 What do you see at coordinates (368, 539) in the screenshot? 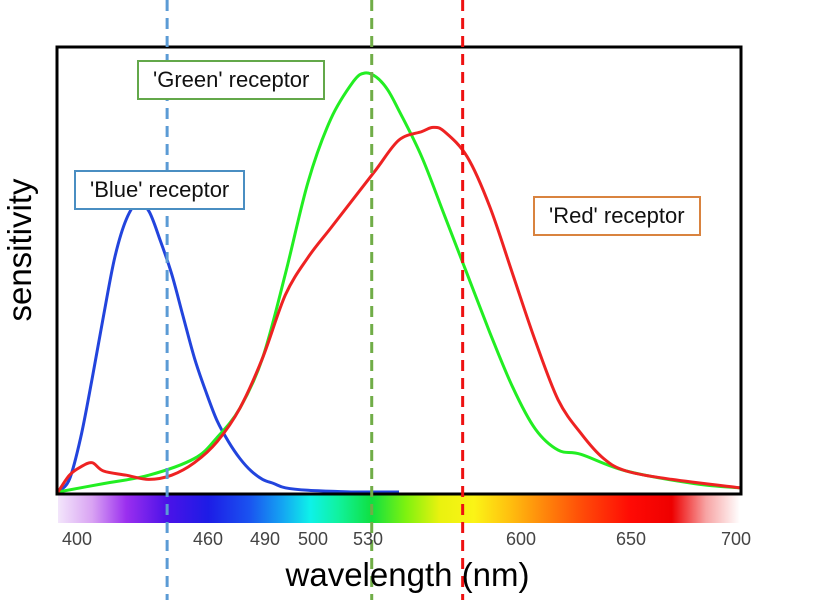
I see `x-tick-530: 530` at bounding box center [368, 539].